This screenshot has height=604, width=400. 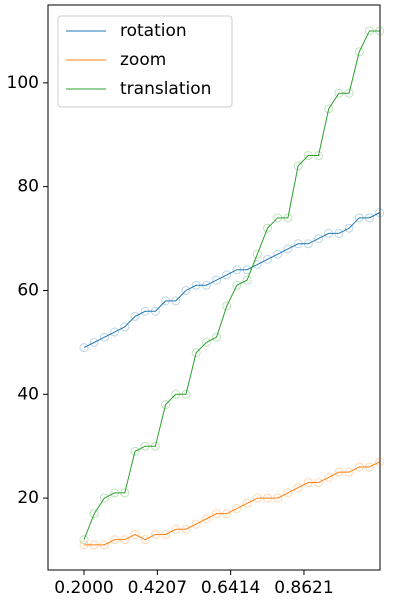 I want to click on legend-label: zoom, so click(x=143, y=60).